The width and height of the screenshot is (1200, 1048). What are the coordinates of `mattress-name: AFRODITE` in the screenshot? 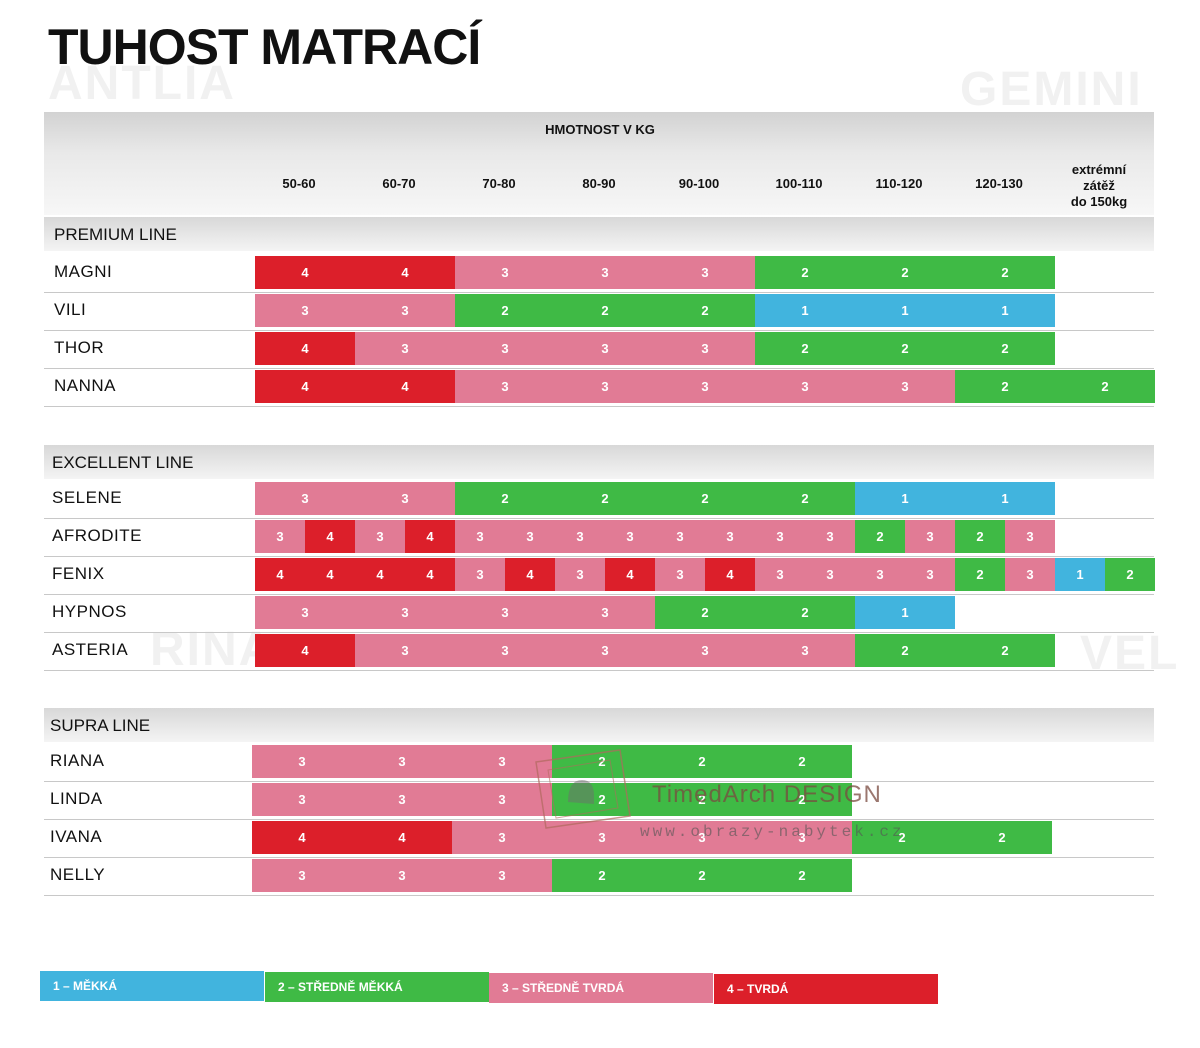 It's located at (97, 535).